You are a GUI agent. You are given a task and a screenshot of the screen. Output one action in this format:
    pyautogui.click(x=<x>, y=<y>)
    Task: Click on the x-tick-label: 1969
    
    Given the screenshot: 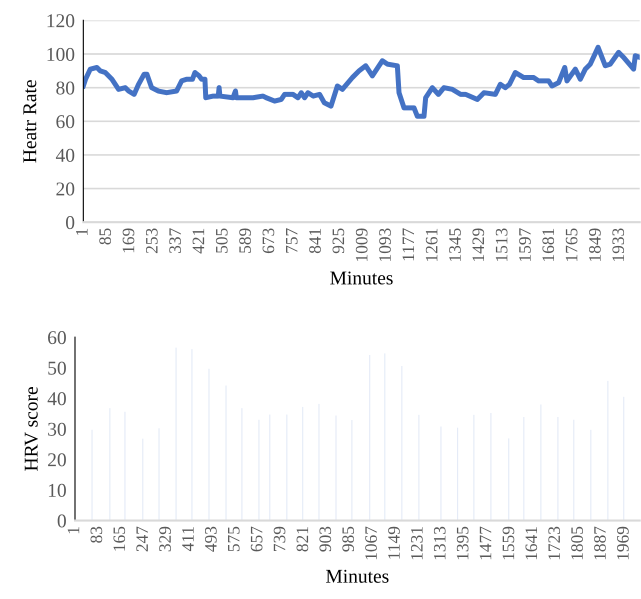 What is the action you would take?
    pyautogui.click(x=623, y=543)
    